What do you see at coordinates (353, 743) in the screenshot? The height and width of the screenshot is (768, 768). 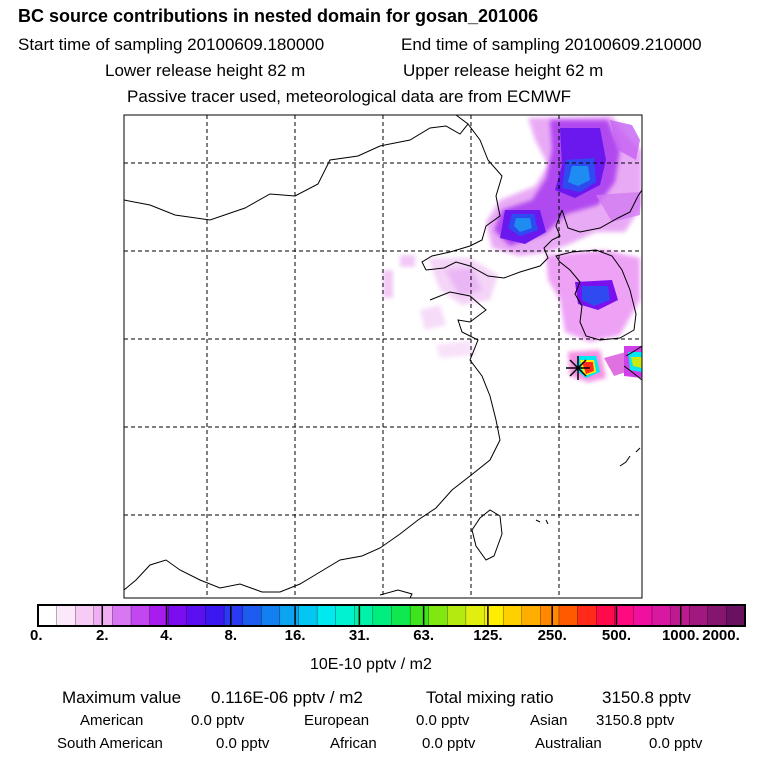 I see `region-name: African` at bounding box center [353, 743].